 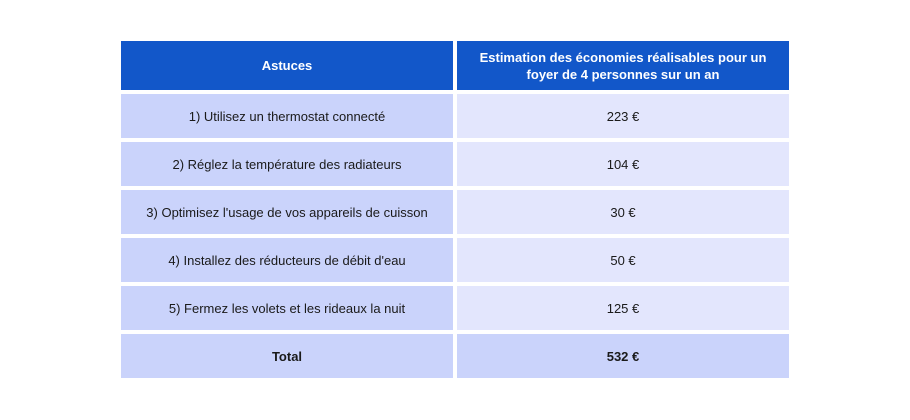 I want to click on table-total-row: Total 532 €, so click(x=455, y=356).